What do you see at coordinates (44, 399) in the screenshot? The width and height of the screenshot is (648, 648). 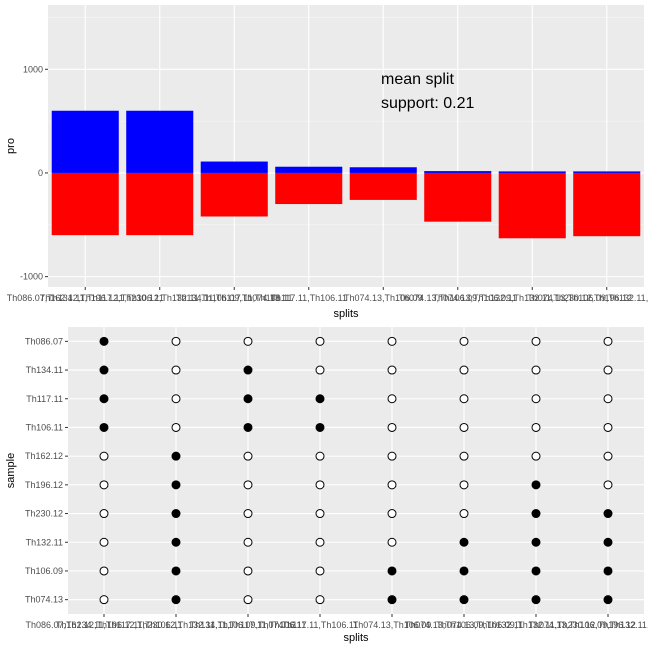 I see `y-tick-label: Th117.11` at bounding box center [44, 399].